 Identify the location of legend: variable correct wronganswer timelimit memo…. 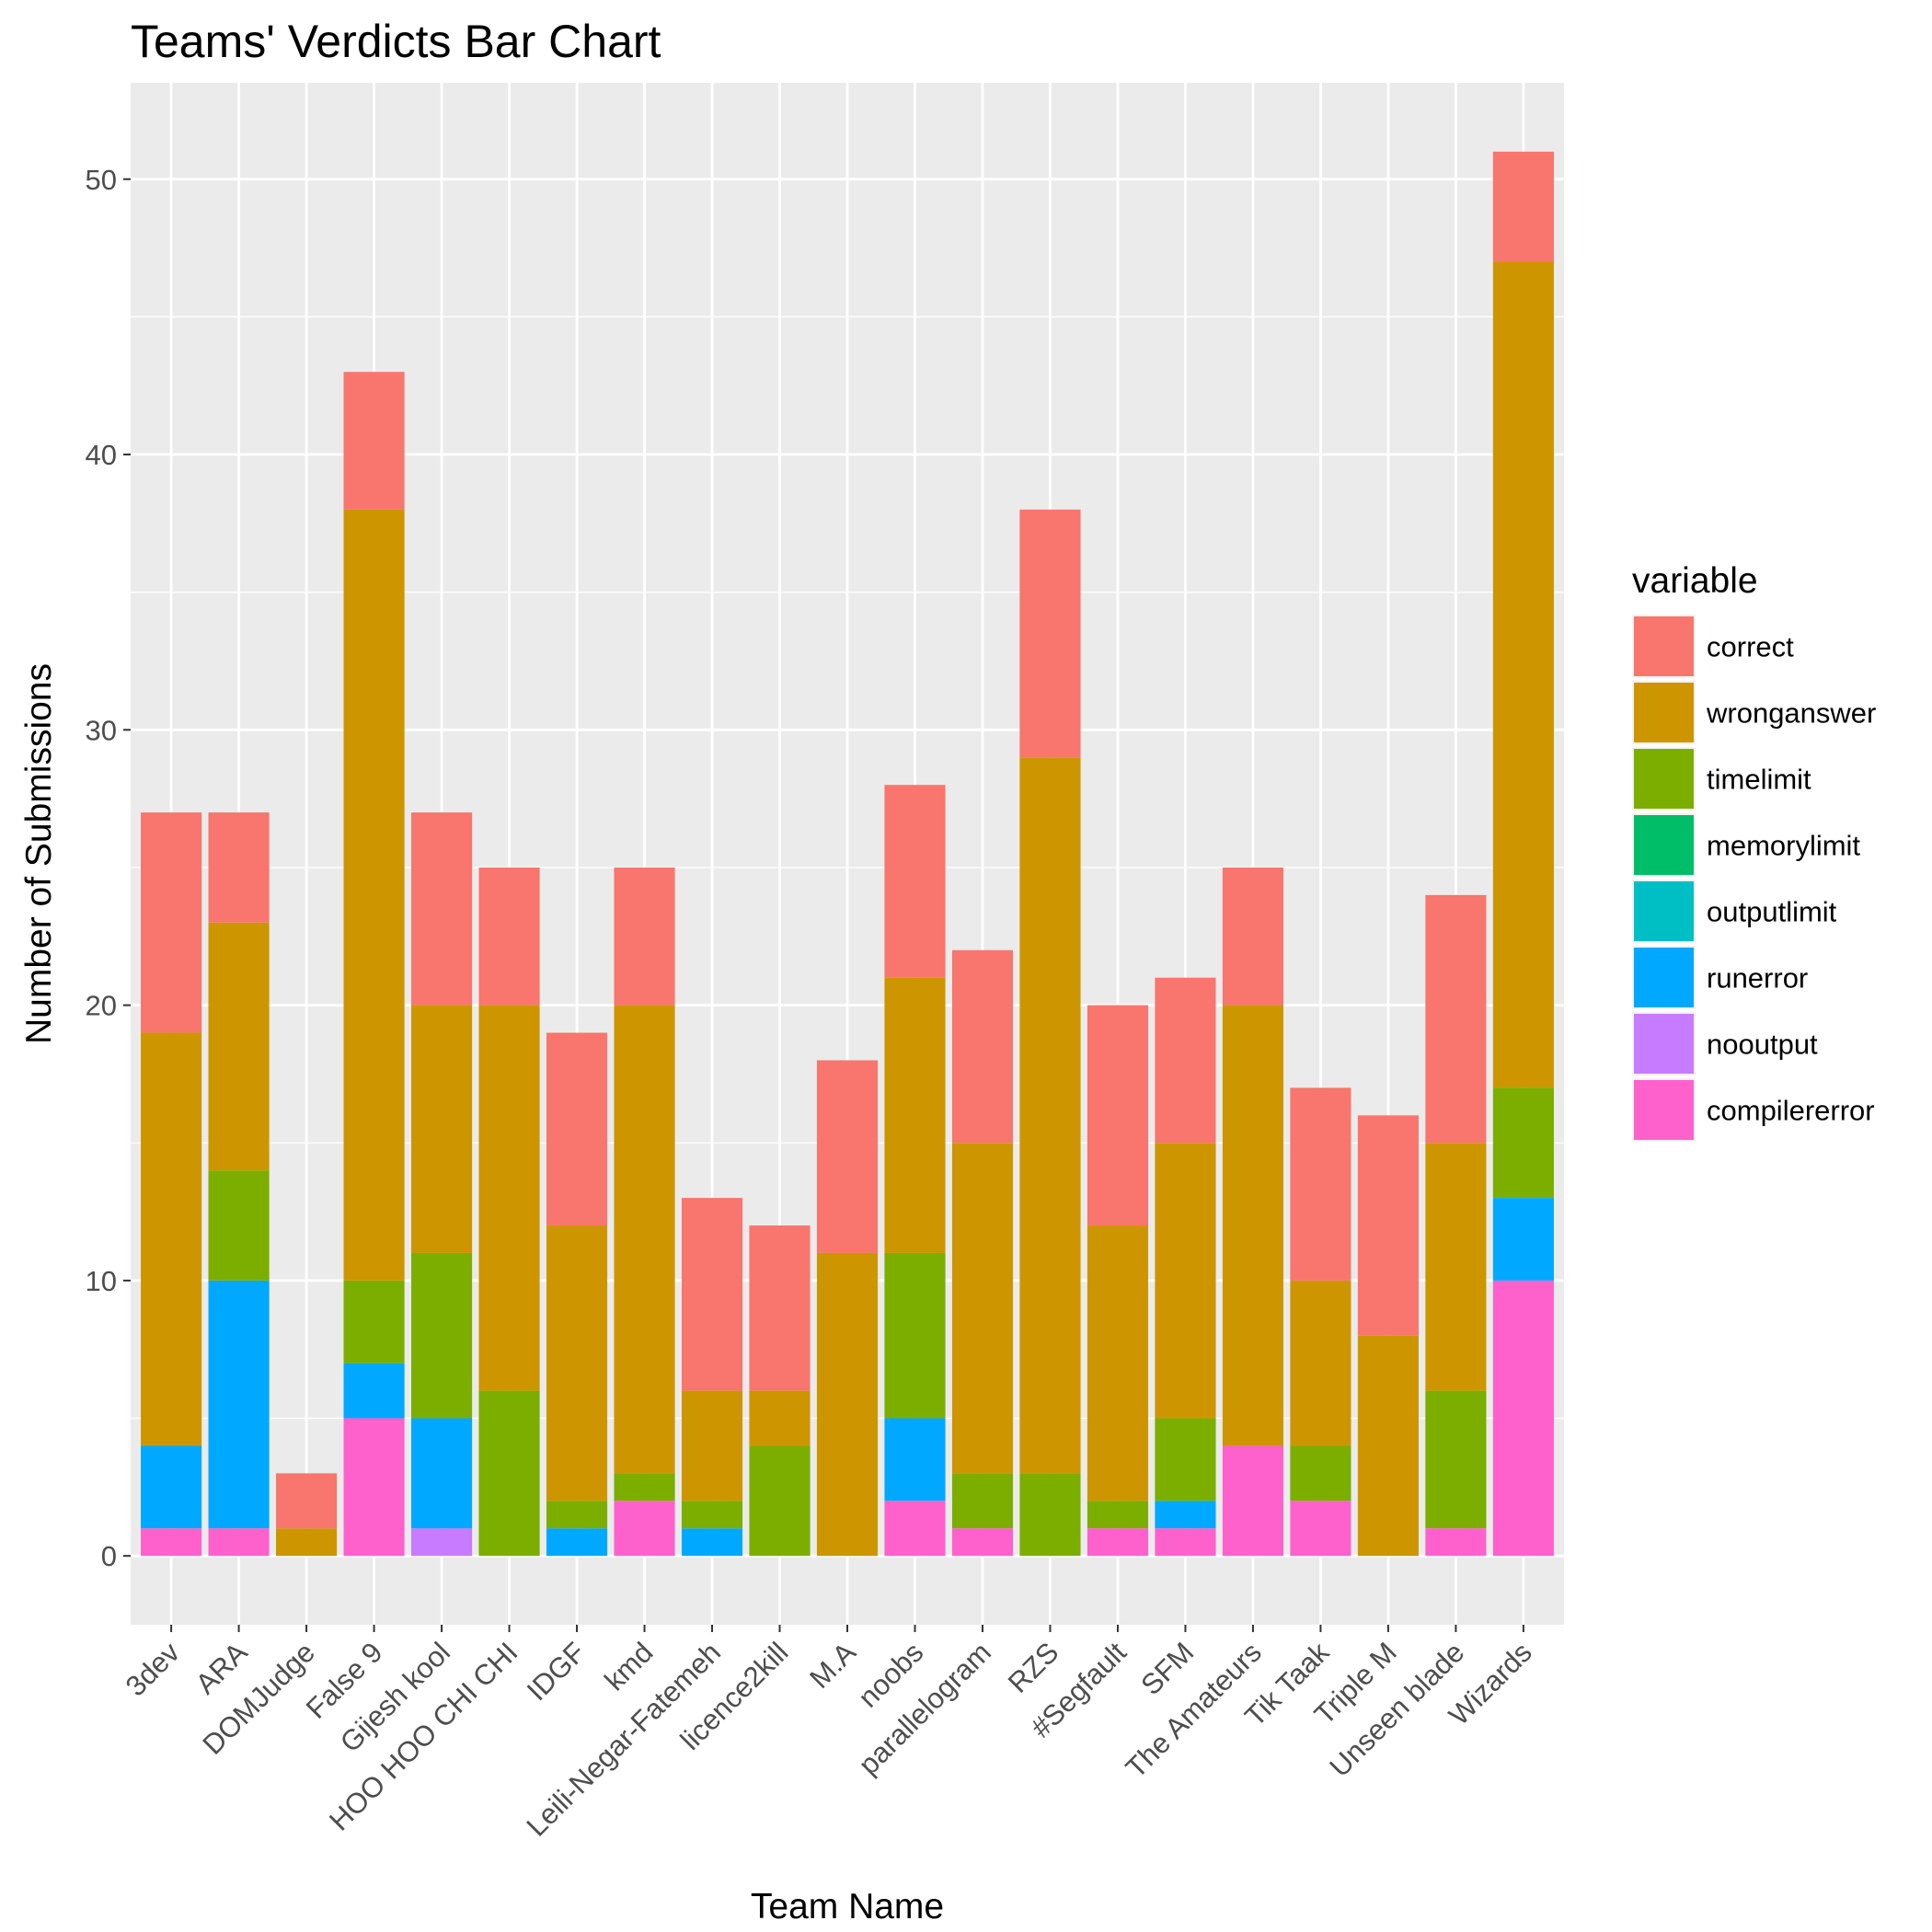
(1754, 851).